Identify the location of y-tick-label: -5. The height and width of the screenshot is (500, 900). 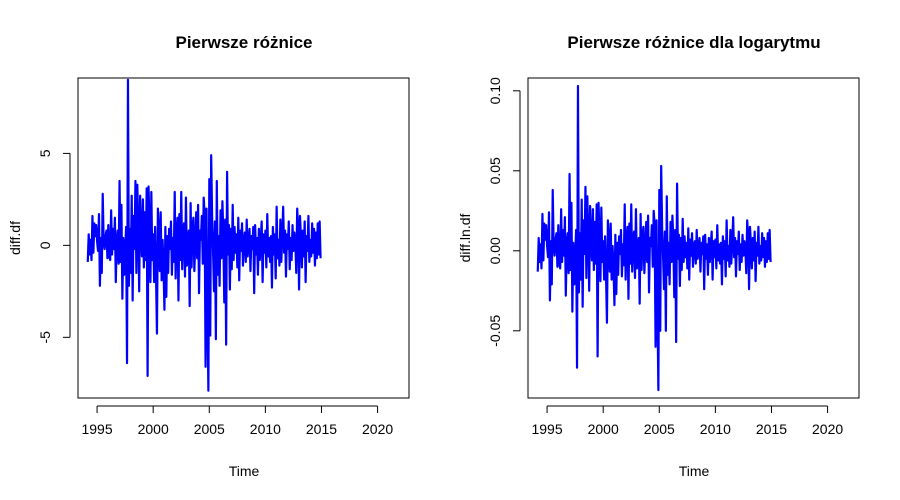
(45, 337).